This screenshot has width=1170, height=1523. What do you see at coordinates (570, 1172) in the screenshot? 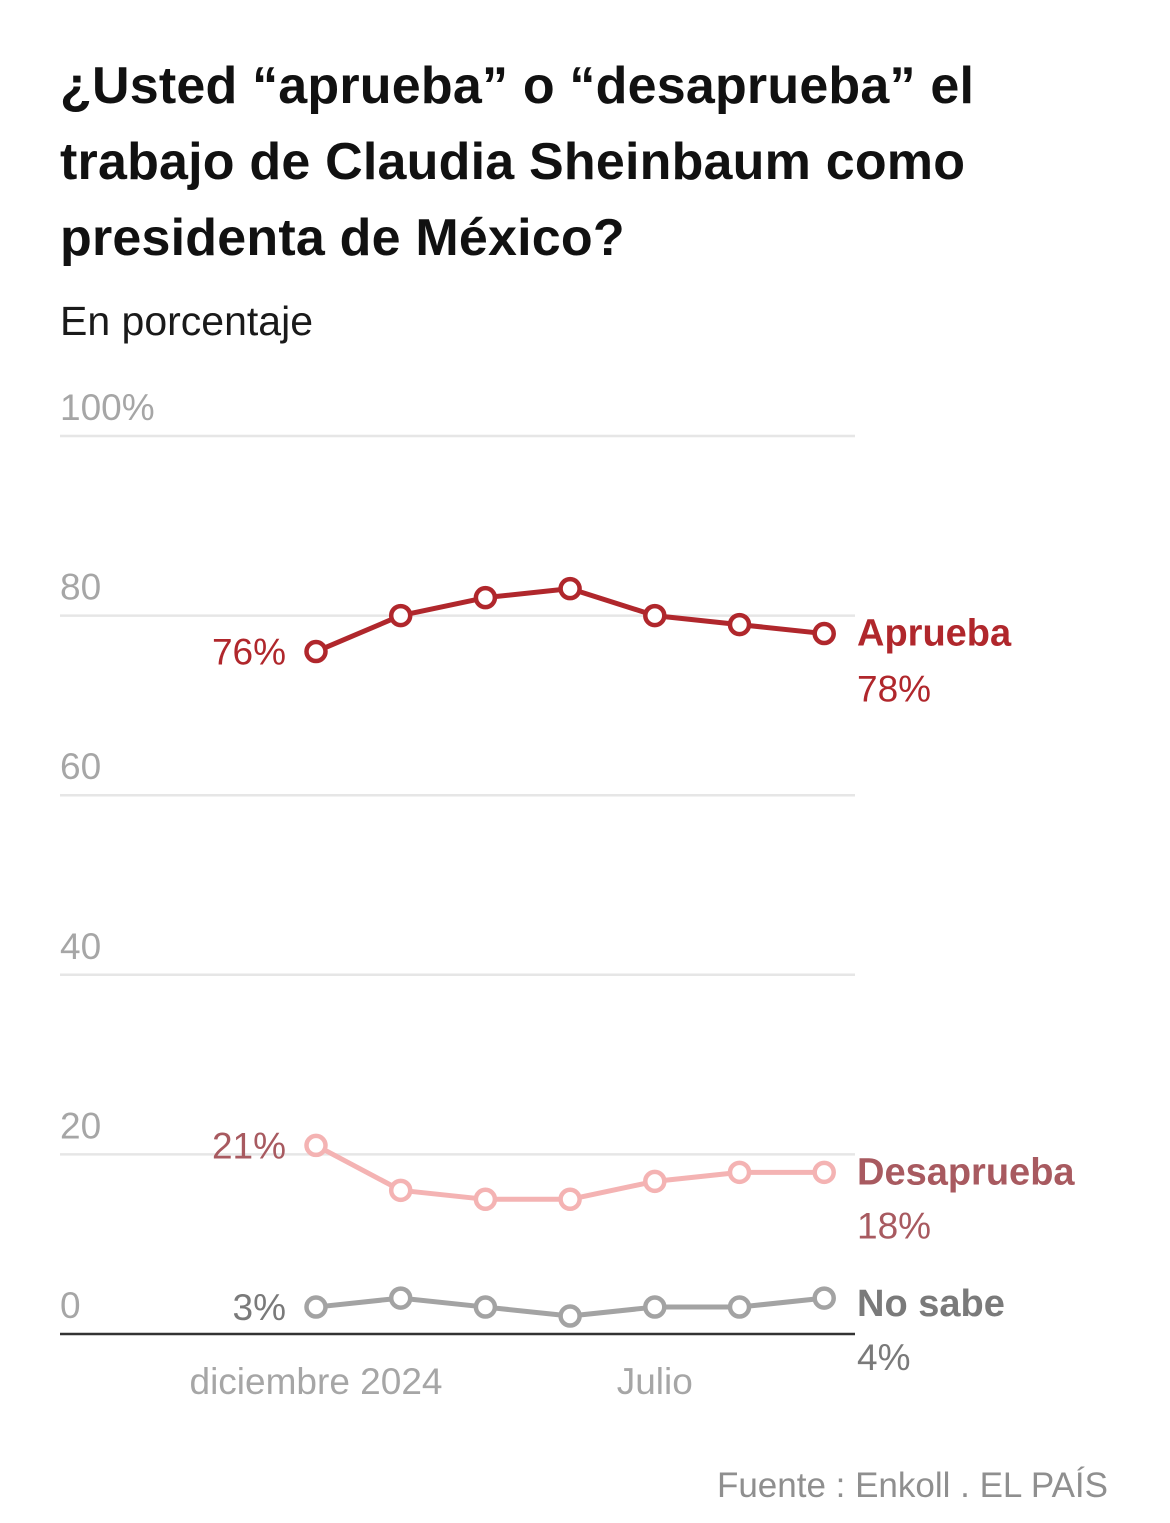
I see `series-desaprueba` at bounding box center [570, 1172].